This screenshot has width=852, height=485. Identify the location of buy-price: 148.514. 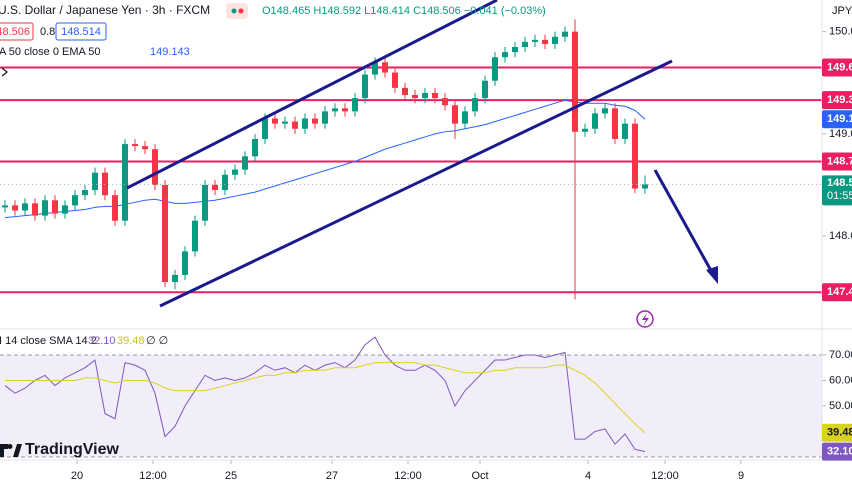
(81, 32).